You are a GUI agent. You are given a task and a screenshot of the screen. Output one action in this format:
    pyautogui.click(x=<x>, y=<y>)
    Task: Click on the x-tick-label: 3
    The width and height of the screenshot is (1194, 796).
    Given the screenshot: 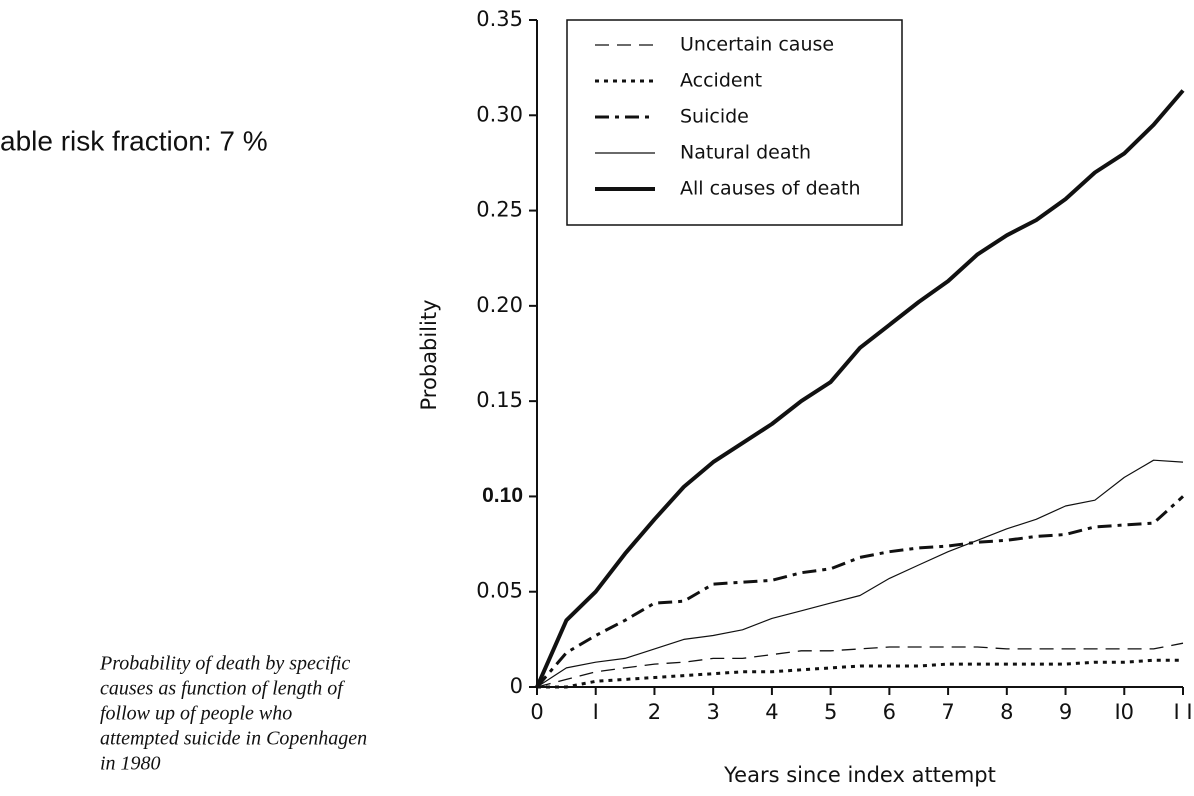 What is the action you would take?
    pyautogui.click(x=712, y=712)
    